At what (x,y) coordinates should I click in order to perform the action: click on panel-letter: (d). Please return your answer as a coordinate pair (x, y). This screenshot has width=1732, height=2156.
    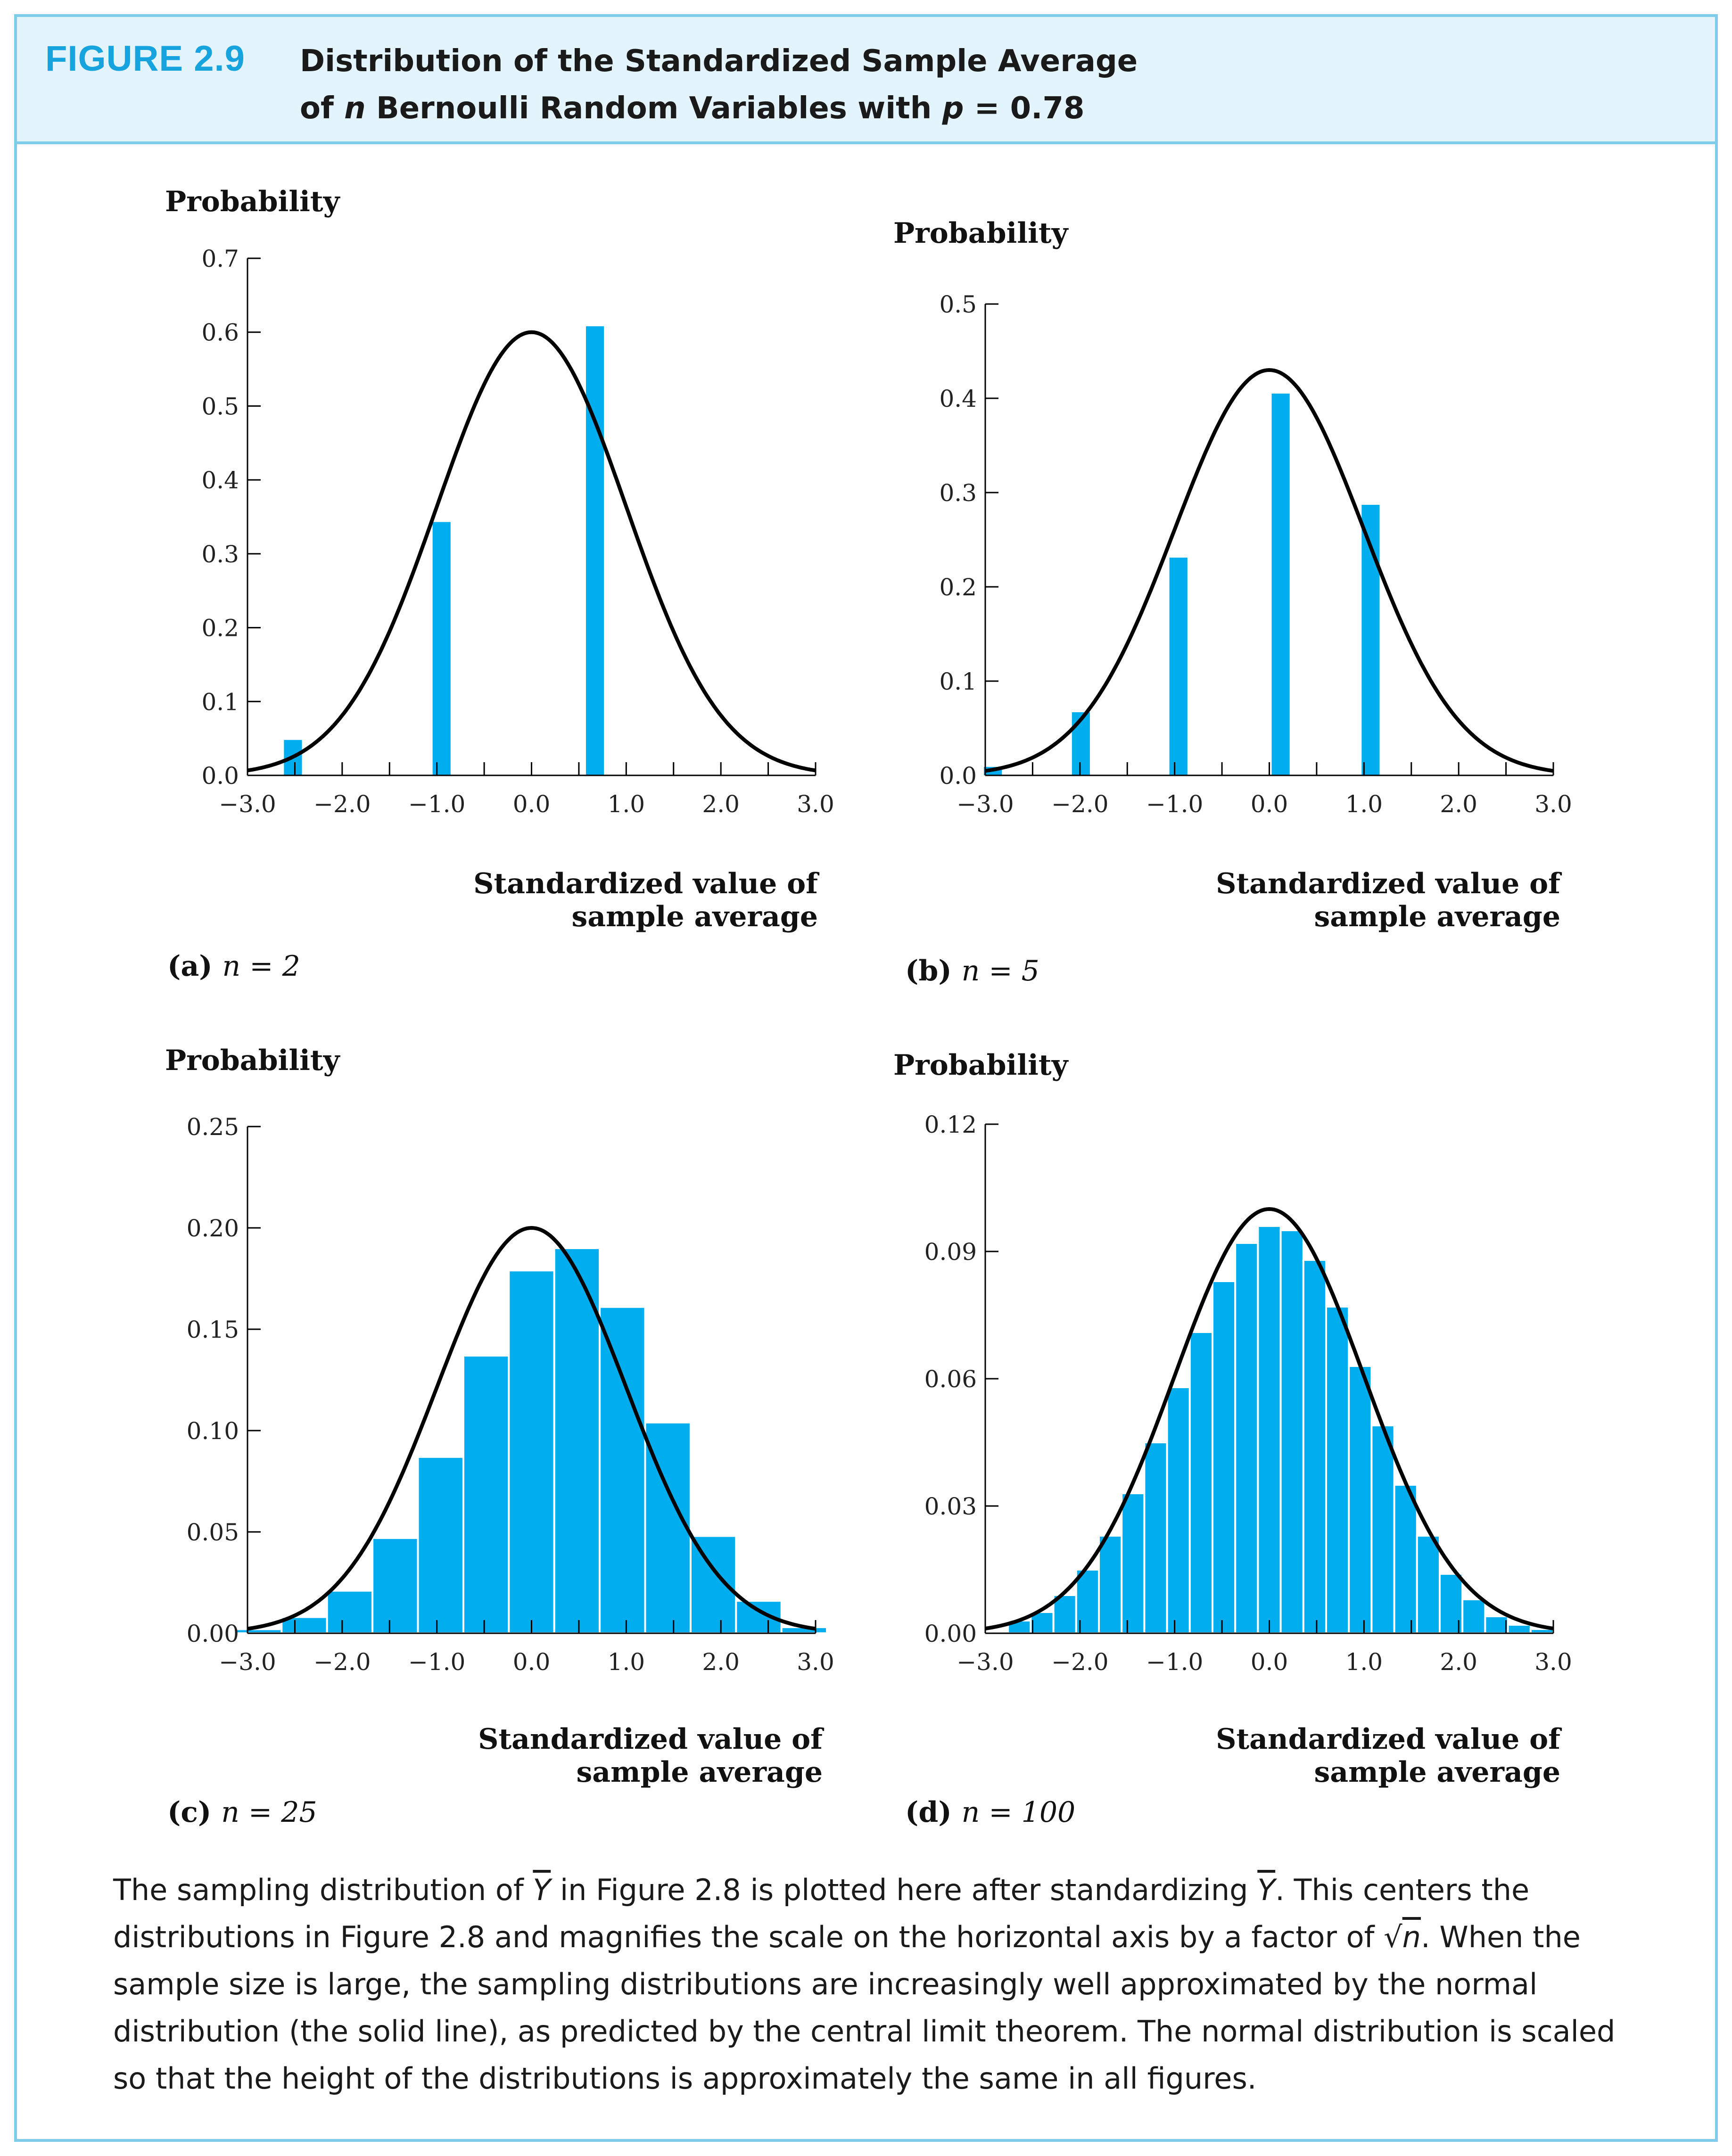
    Looking at the image, I should click on (933, 1812).